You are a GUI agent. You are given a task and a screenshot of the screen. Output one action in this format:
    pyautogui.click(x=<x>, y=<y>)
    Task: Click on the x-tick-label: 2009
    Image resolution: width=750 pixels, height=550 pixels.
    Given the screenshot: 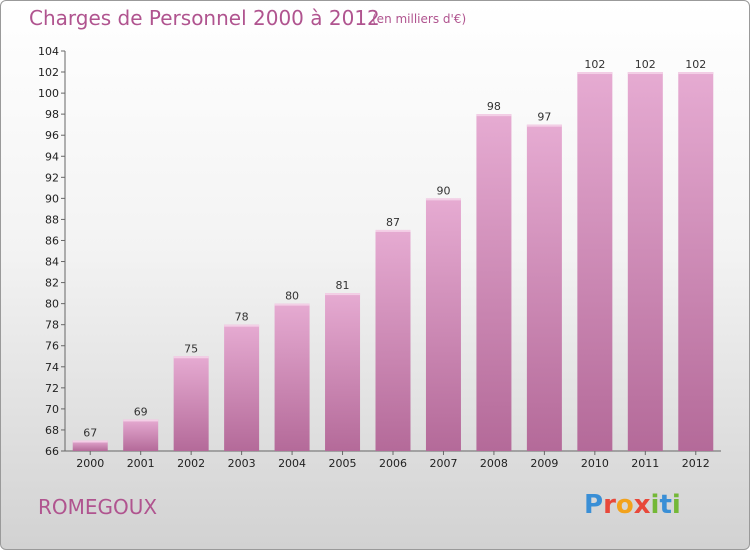 What is the action you would take?
    pyautogui.click(x=544, y=463)
    